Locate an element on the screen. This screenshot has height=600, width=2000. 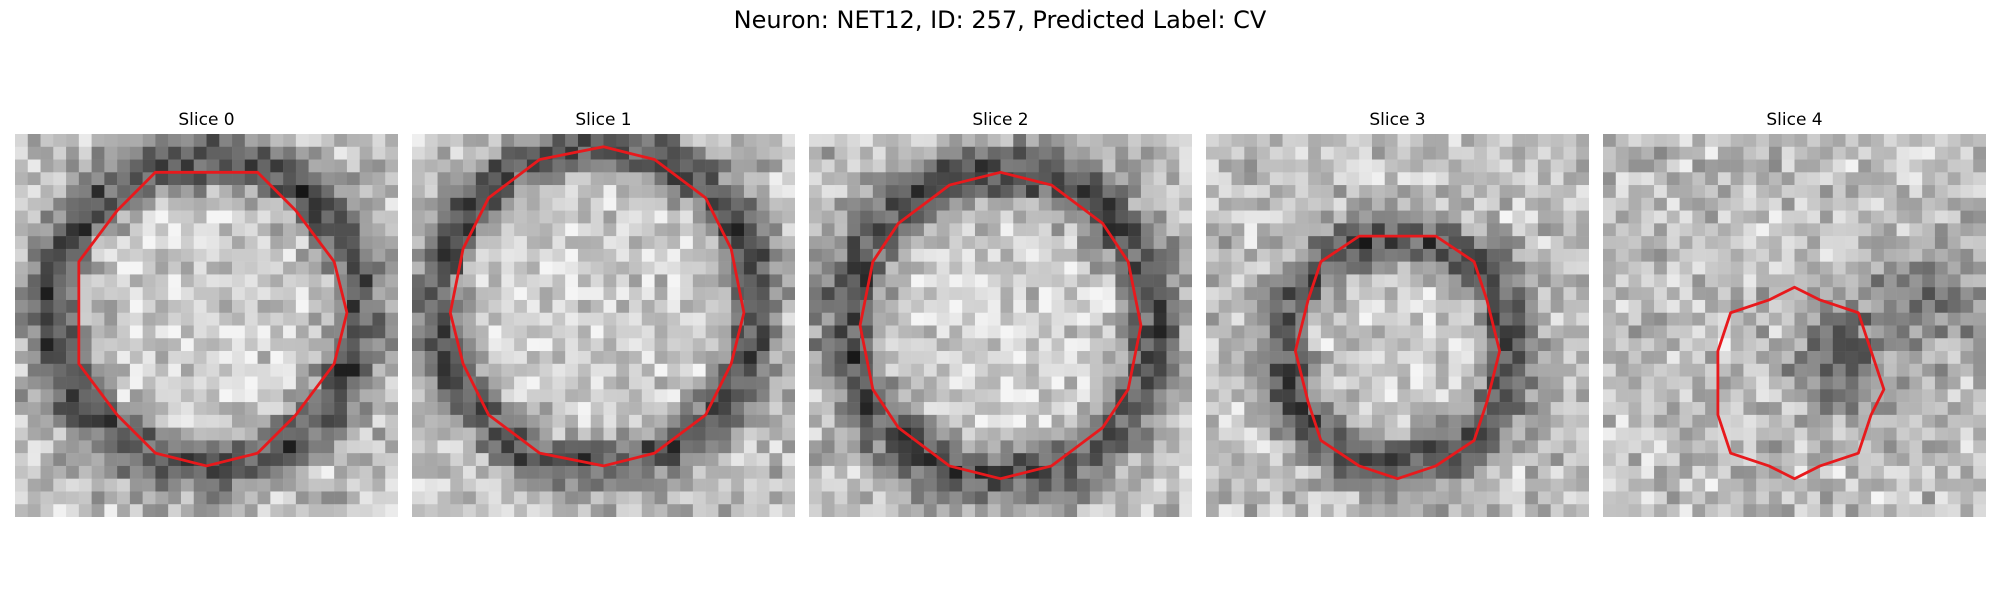
slice-image is located at coordinates (1397, 325).